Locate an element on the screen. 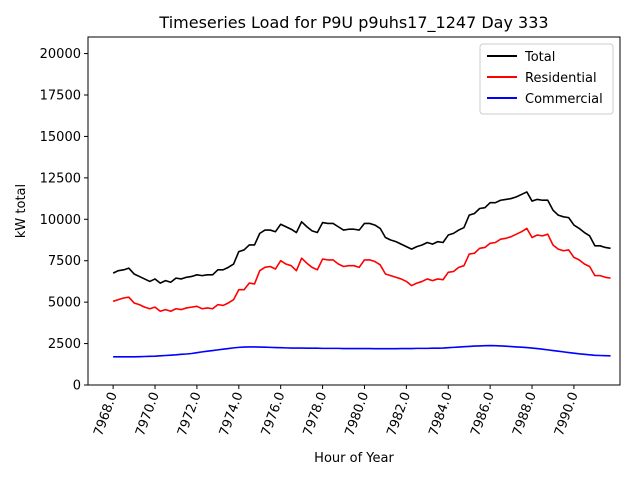  x-tick-label: 7974.0 is located at coordinates (232, 414).